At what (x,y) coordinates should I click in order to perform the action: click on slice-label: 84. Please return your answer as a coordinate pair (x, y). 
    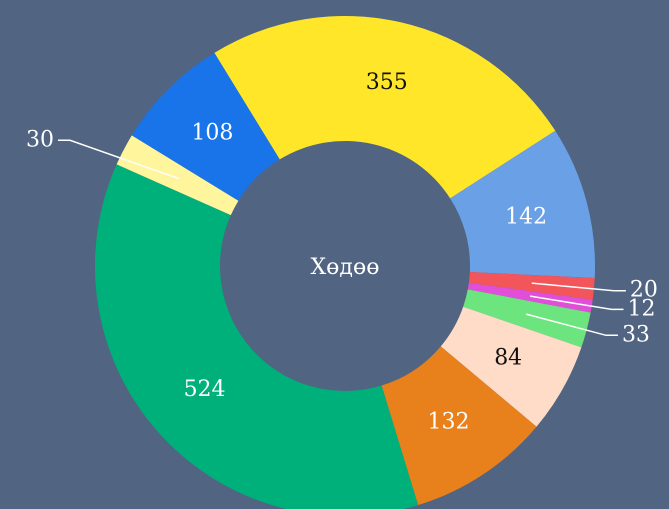
    Looking at the image, I should click on (508, 357).